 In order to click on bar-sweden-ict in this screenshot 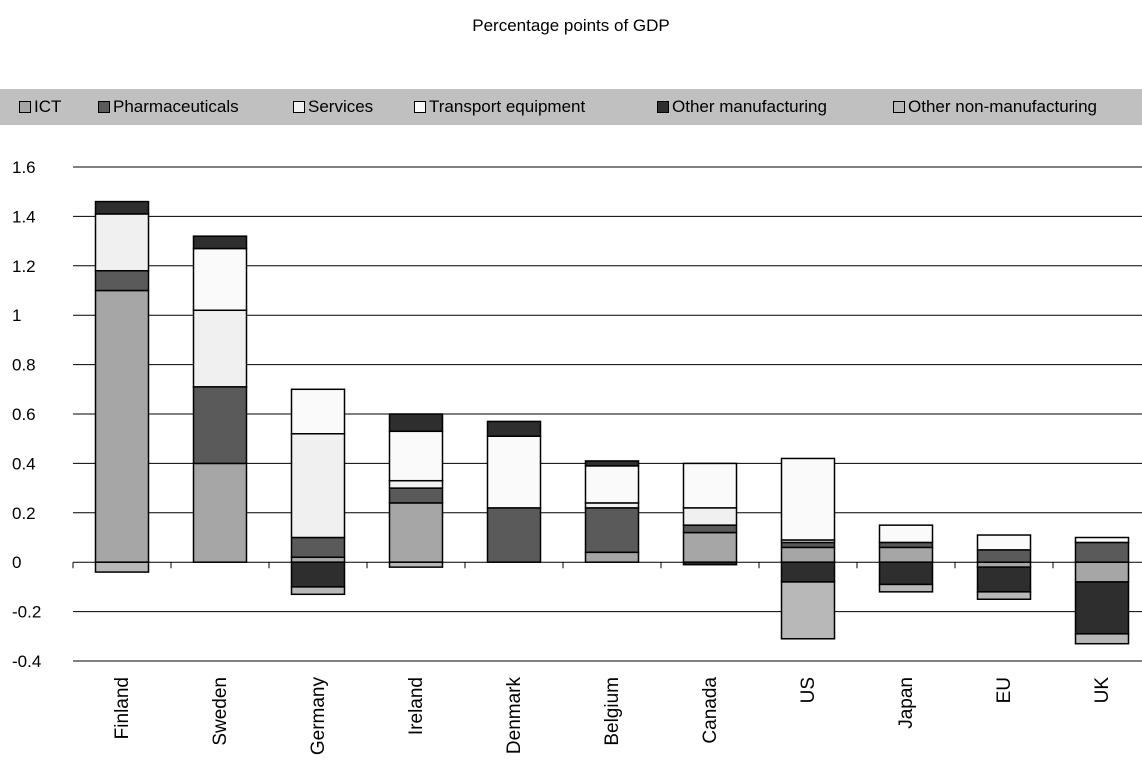, I will do `click(220, 512)`.